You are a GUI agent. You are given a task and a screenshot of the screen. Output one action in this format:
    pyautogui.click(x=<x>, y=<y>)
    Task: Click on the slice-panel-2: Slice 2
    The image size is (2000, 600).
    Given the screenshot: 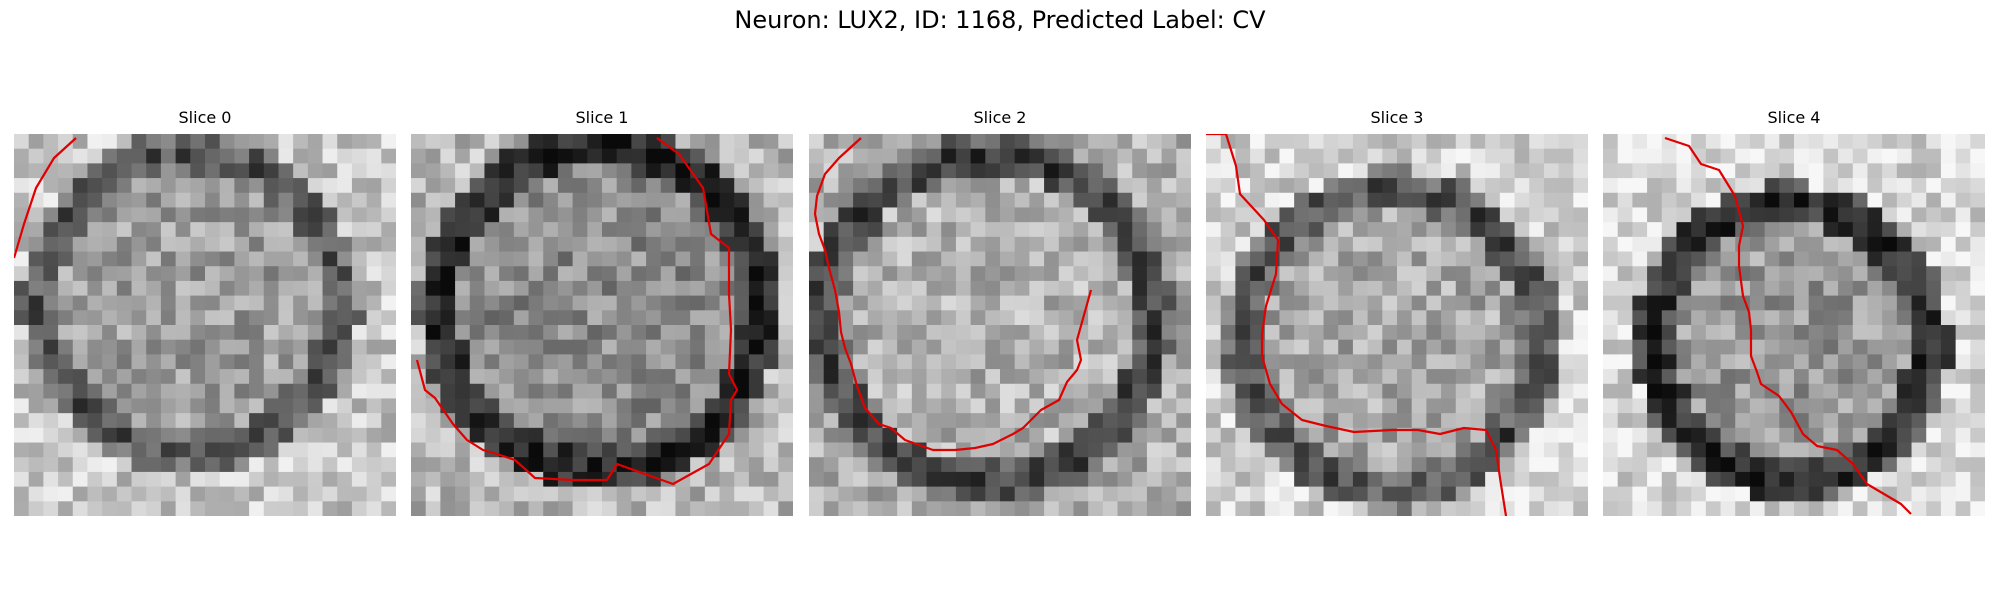 What is the action you would take?
    pyautogui.click(x=1000, y=312)
    